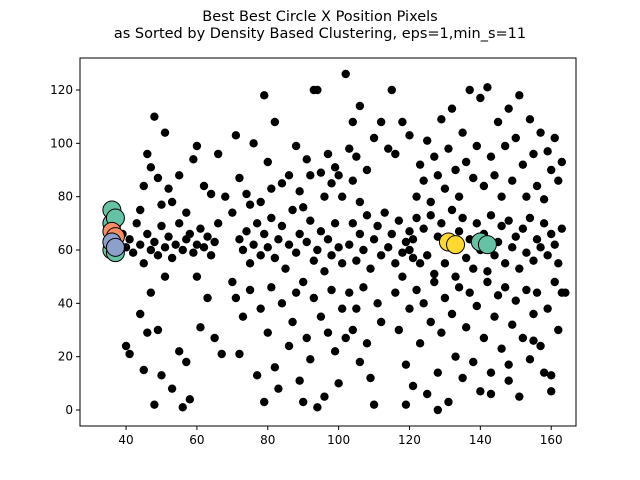  What do you see at coordinates (320, 17) in the screenshot?
I see `chart-title: Best Best Circle X Position Pixels` at bounding box center [320, 17].